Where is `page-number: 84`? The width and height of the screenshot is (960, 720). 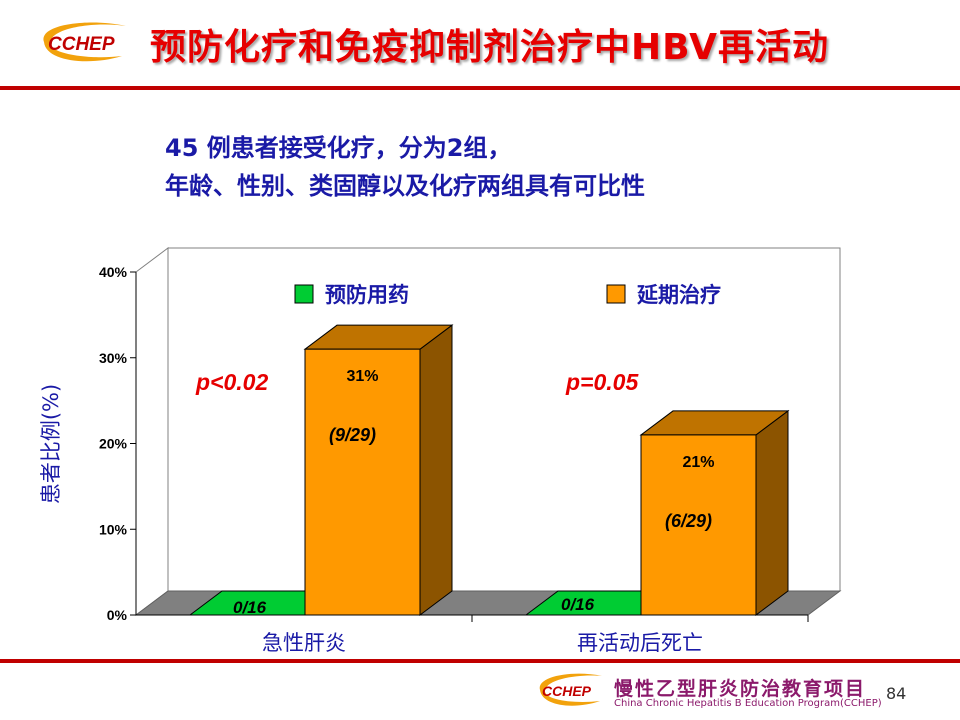 page-number: 84 is located at coordinates (896, 693).